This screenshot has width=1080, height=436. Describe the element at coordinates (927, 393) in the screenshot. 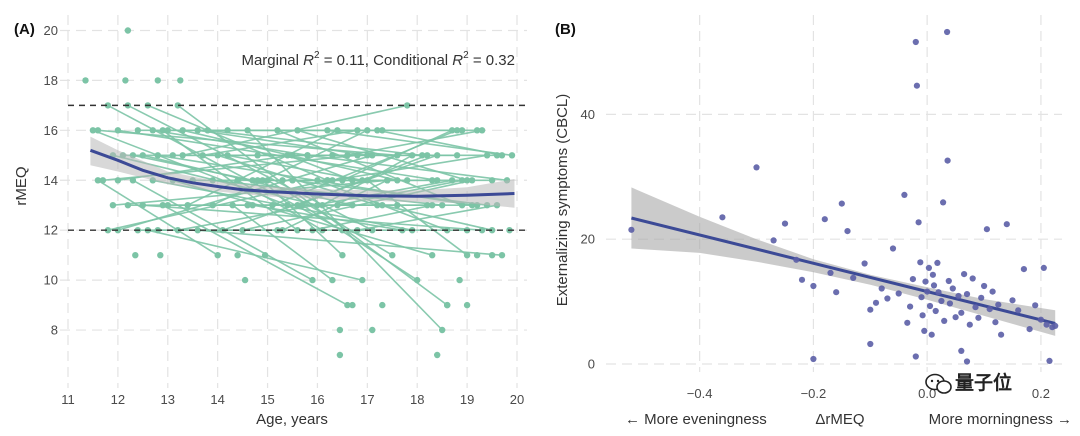

I see `panel-b-x-tick-label: 0.0` at that location.